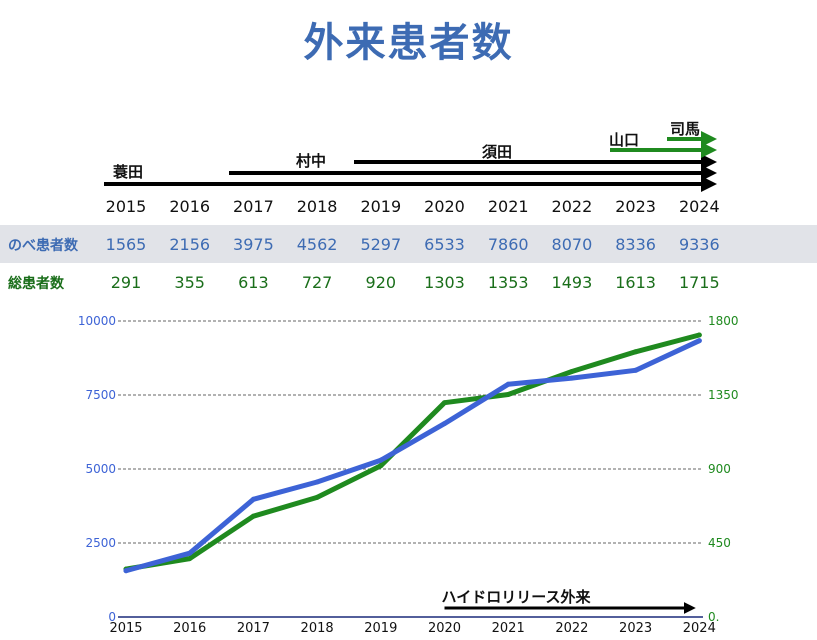  Describe the element at coordinates (381, 244) in the screenshot. I see `total-visits-cell: 5297` at that location.